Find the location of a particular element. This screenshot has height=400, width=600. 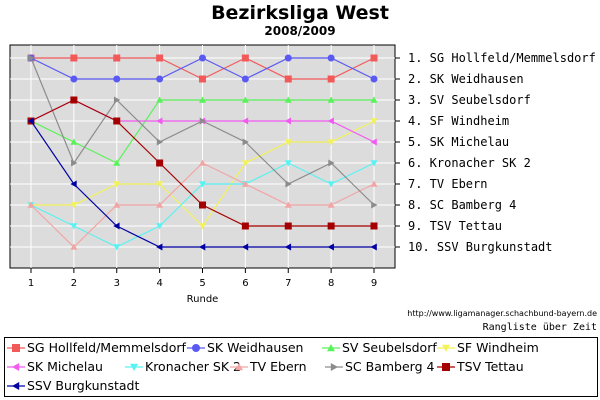

legend-label: TV Ebern is located at coordinates (278, 366).